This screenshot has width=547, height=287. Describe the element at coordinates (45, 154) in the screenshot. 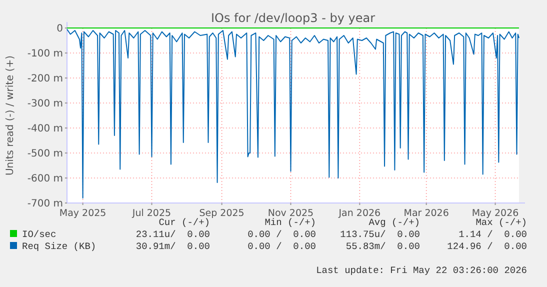

I see `y-tick-label: -500 m` at that location.